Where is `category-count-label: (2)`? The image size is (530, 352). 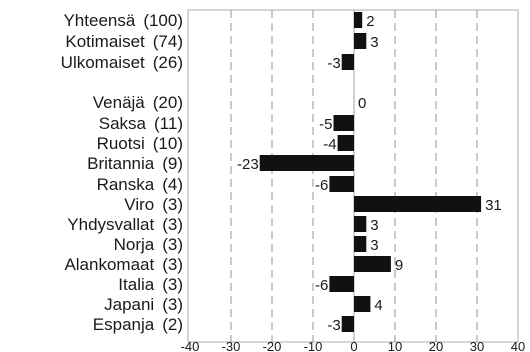 category-count-label: (2) is located at coordinates (172, 324).